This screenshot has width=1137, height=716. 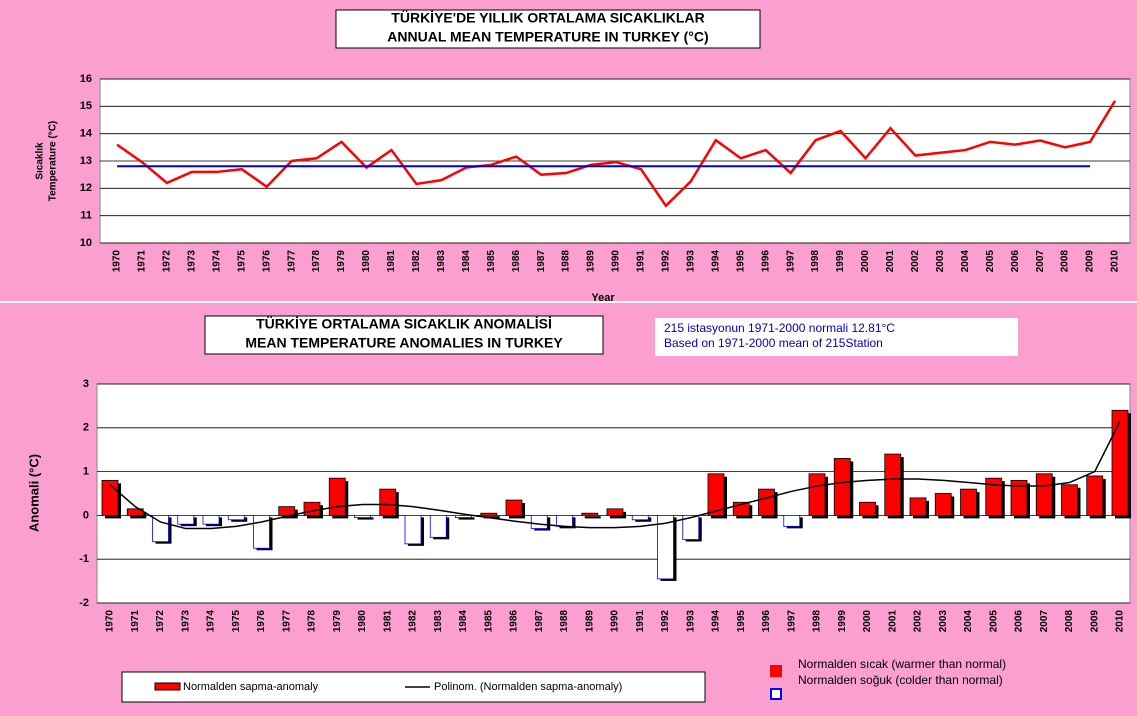 What do you see at coordinates (836, 337) in the screenshot?
I see `note-box` at bounding box center [836, 337].